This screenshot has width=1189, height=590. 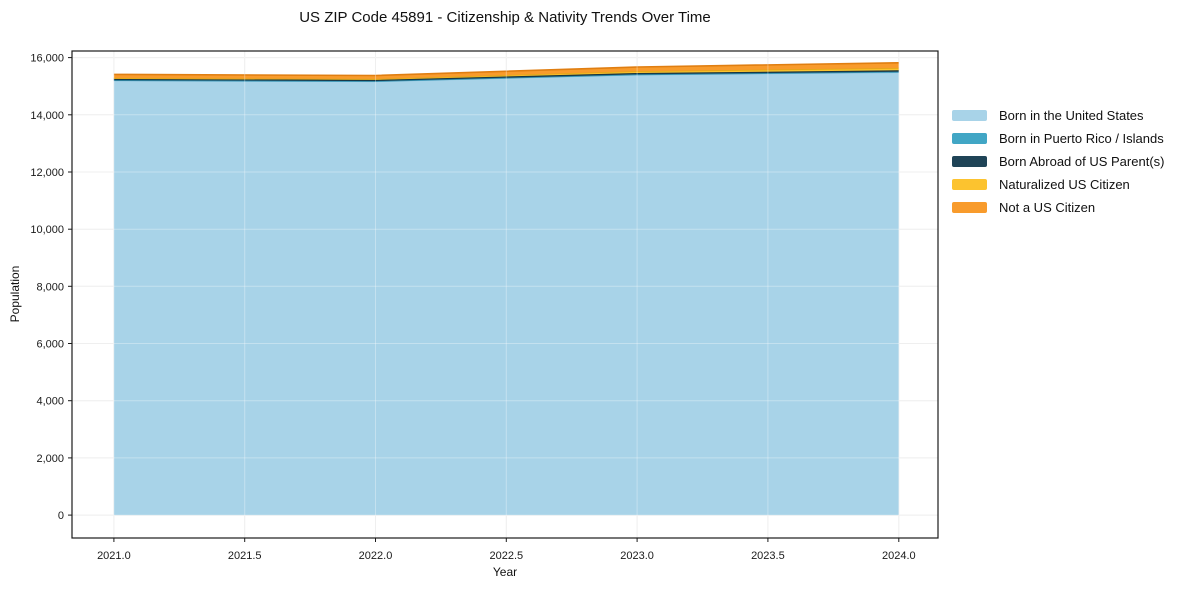 I want to click on legend-item: Born Abroad of US Parent(s), so click(x=1058, y=161).